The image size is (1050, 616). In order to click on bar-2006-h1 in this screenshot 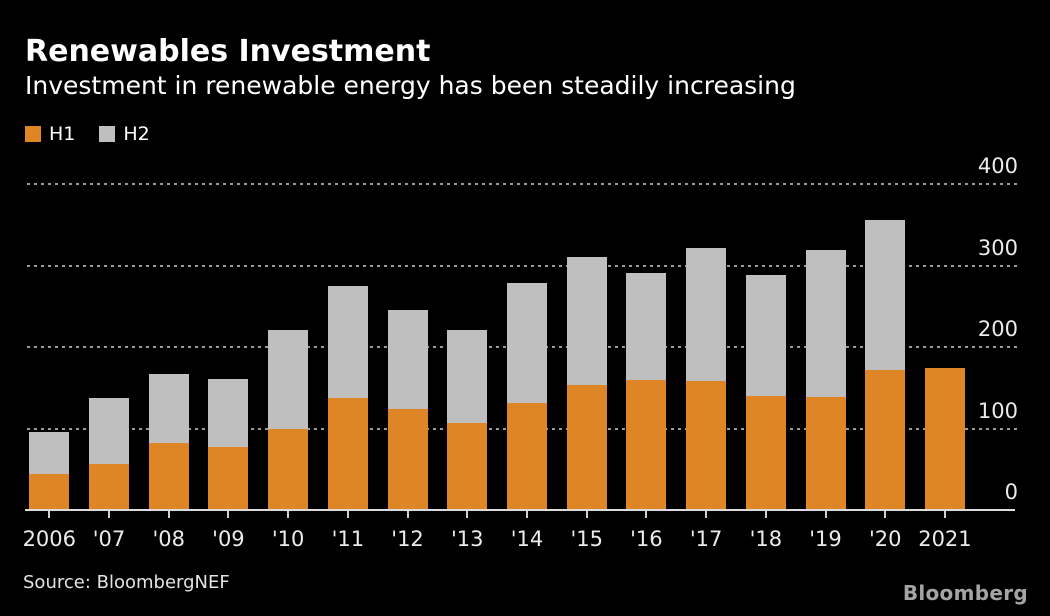, I will do `click(49, 492)`.